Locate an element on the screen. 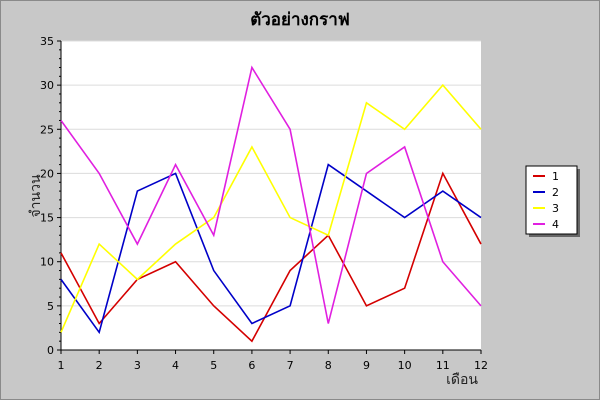 Image resolution: width=600 pixels, height=400 pixels. y-tick-label: 30 is located at coordinates (47, 85).